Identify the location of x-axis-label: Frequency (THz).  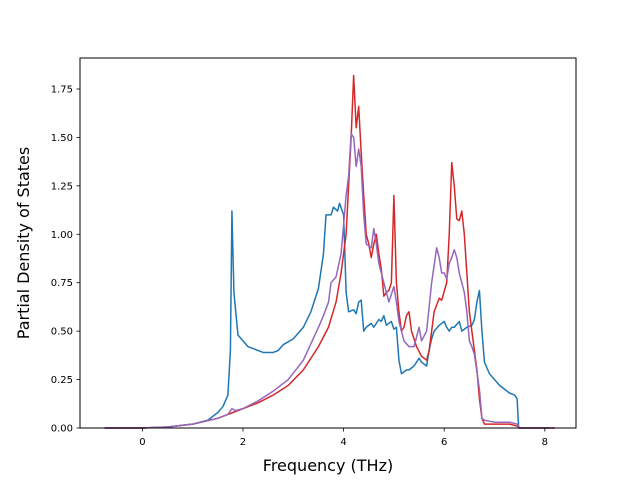
(328, 465).